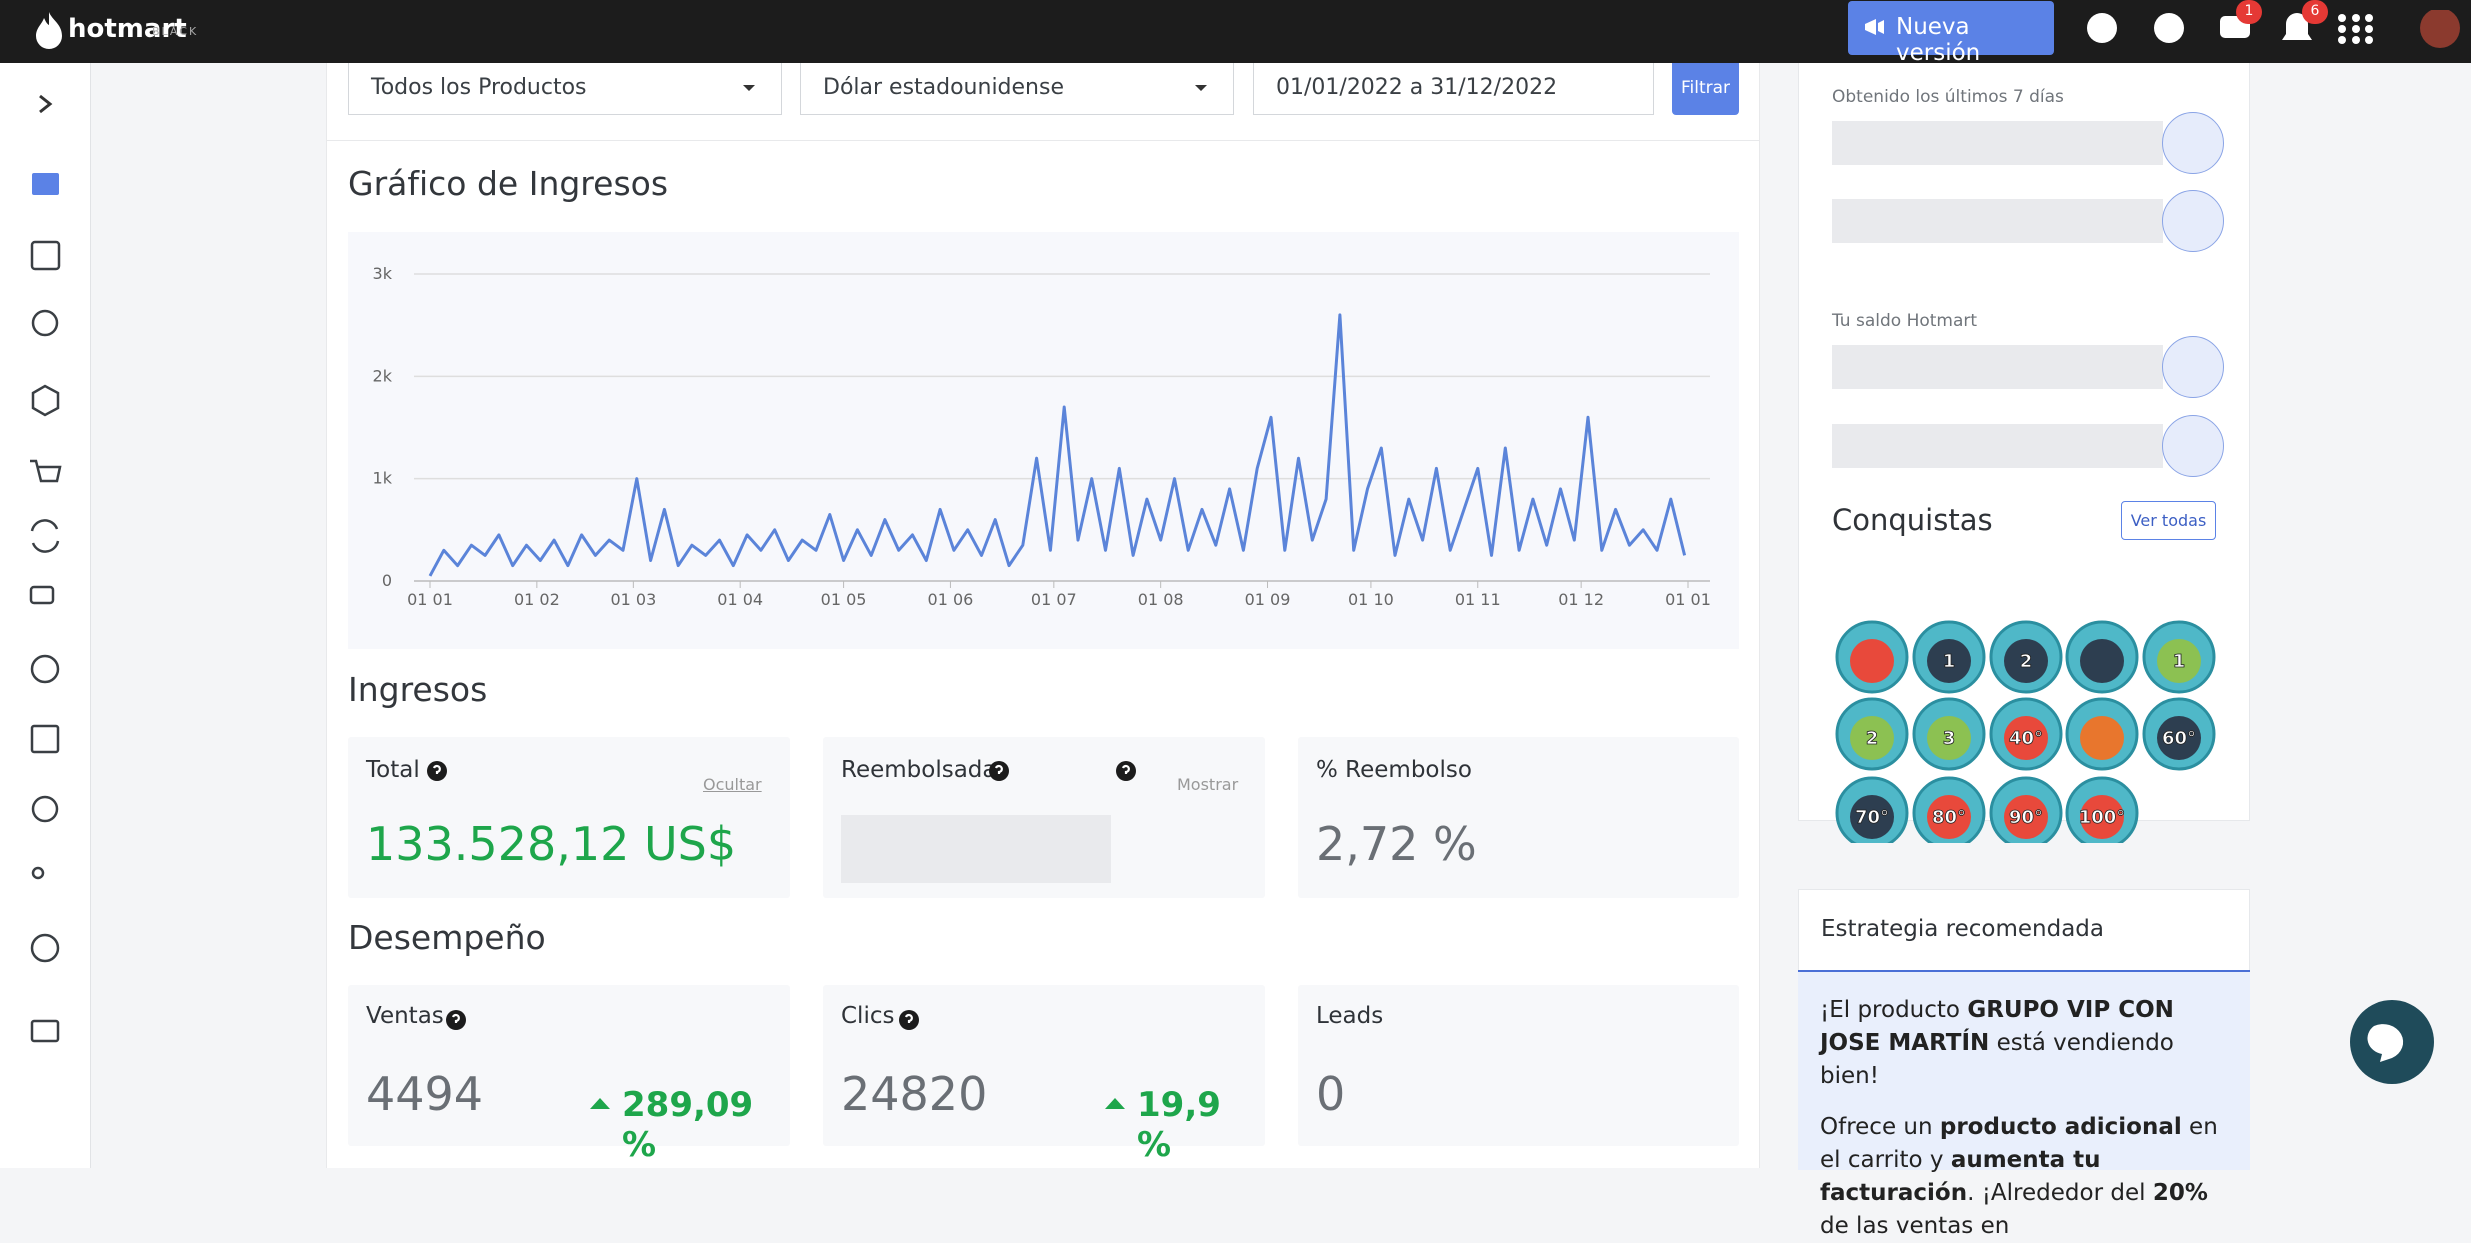  I want to click on see-all-label: Ver todas, so click(2168, 520).